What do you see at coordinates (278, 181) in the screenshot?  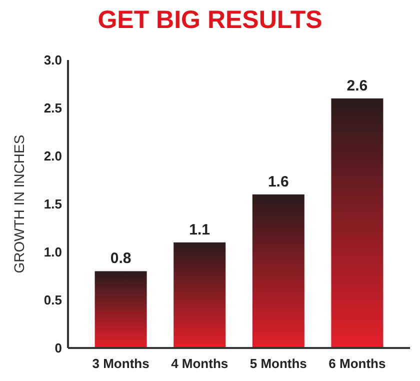 I see `data-label: 1.6` at bounding box center [278, 181].